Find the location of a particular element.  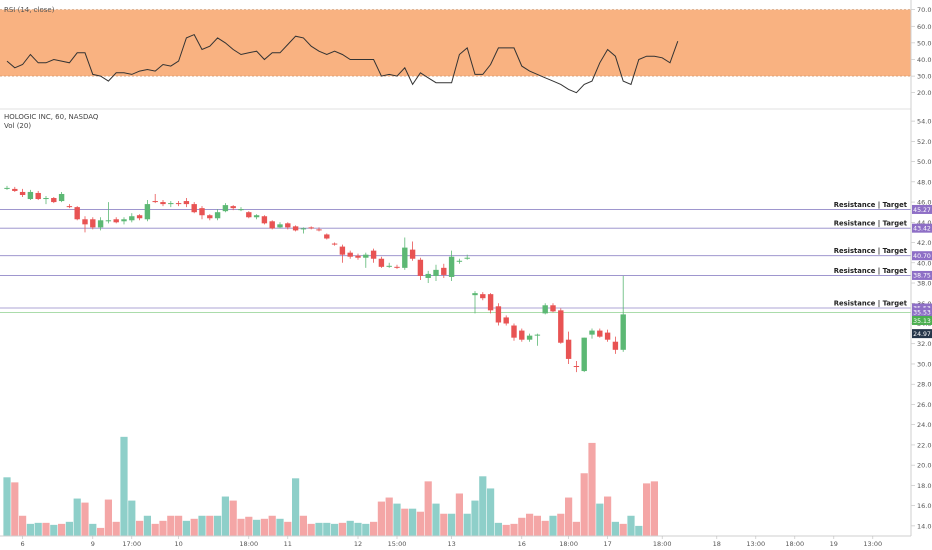

resistance-badge-label: 43.42 is located at coordinates (922, 228).